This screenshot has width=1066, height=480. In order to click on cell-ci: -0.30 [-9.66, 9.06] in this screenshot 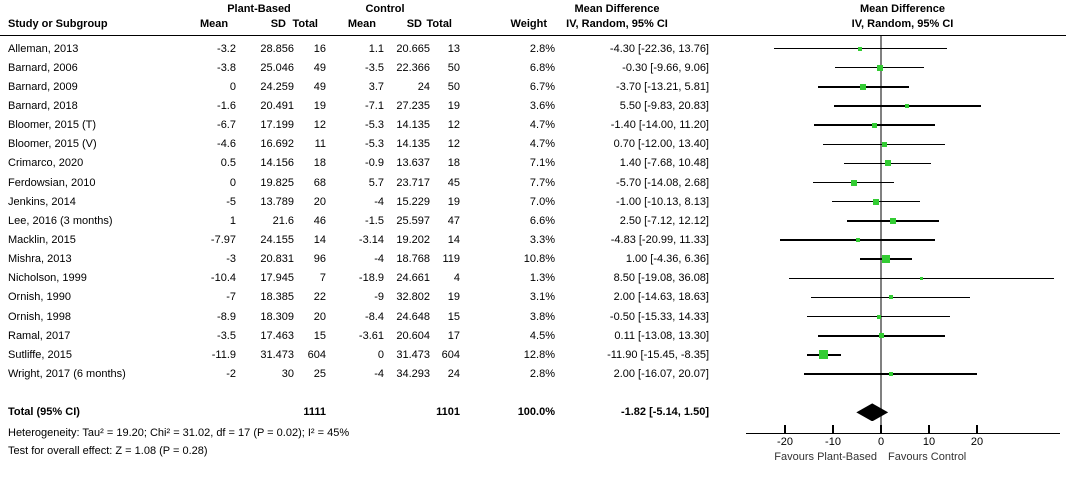, I will do `click(665, 67)`.